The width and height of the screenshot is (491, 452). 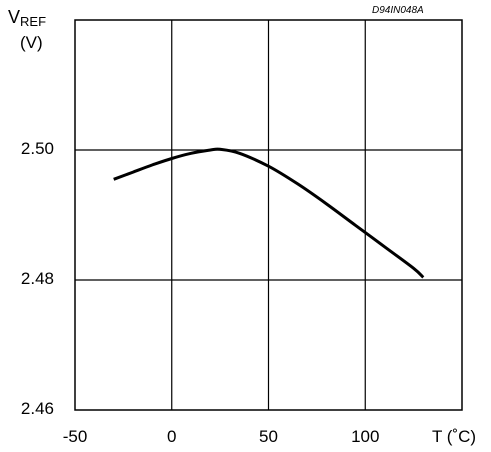 What do you see at coordinates (268, 436) in the screenshot?
I see `x-tick-label: 50` at bounding box center [268, 436].